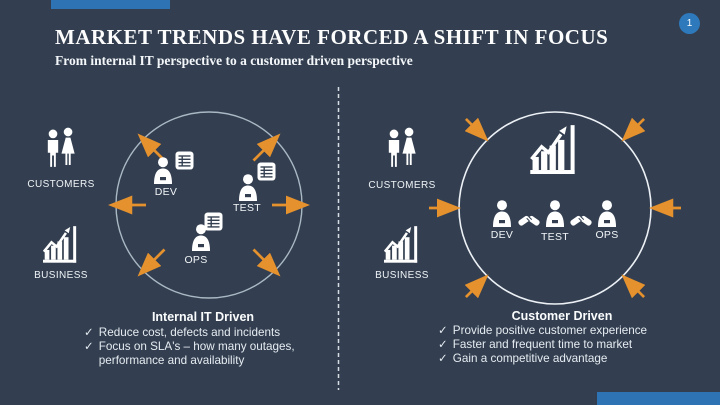 Image resolution: width=720 pixels, height=405 pixels. I want to click on outward-arrows, so click(209, 205).